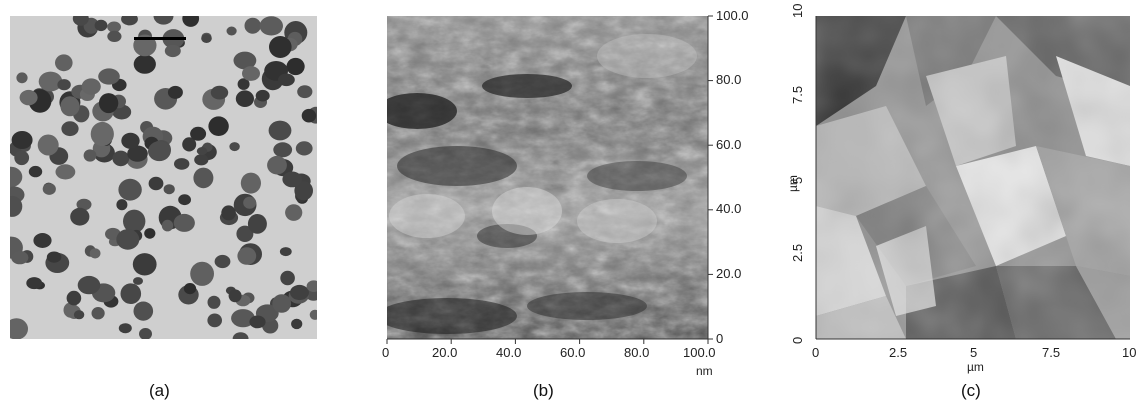 The height and width of the screenshot is (405, 1137). Describe the element at coordinates (1051, 352) in the screenshot. I see `x-tick-c-3: 7.5` at that location.